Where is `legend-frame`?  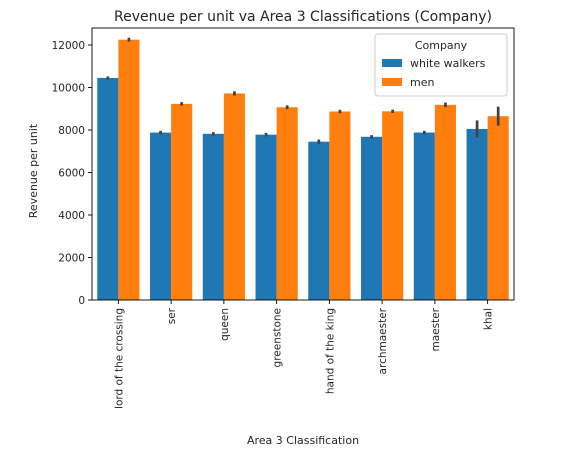
legend-frame is located at coordinates (441, 65).